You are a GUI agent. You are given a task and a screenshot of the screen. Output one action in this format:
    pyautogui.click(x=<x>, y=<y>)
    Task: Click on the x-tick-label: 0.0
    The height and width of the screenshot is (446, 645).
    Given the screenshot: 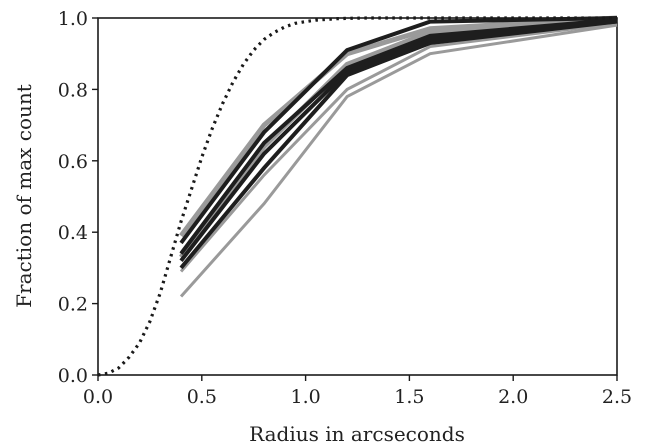 What is the action you would take?
    pyautogui.click(x=98, y=397)
    